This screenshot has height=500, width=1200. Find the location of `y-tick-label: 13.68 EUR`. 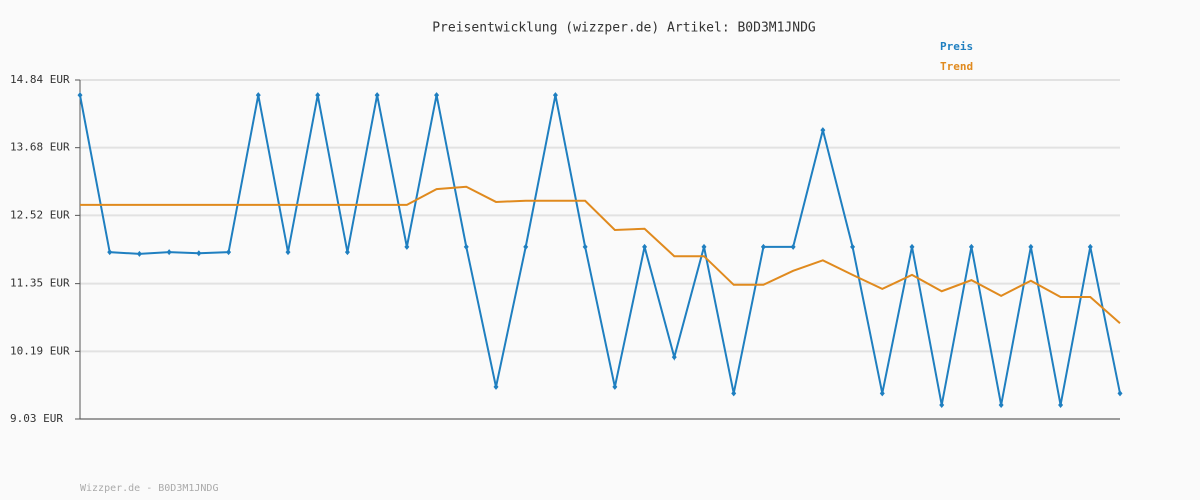

y-tick-label: 13.68 EUR is located at coordinates (40, 147).